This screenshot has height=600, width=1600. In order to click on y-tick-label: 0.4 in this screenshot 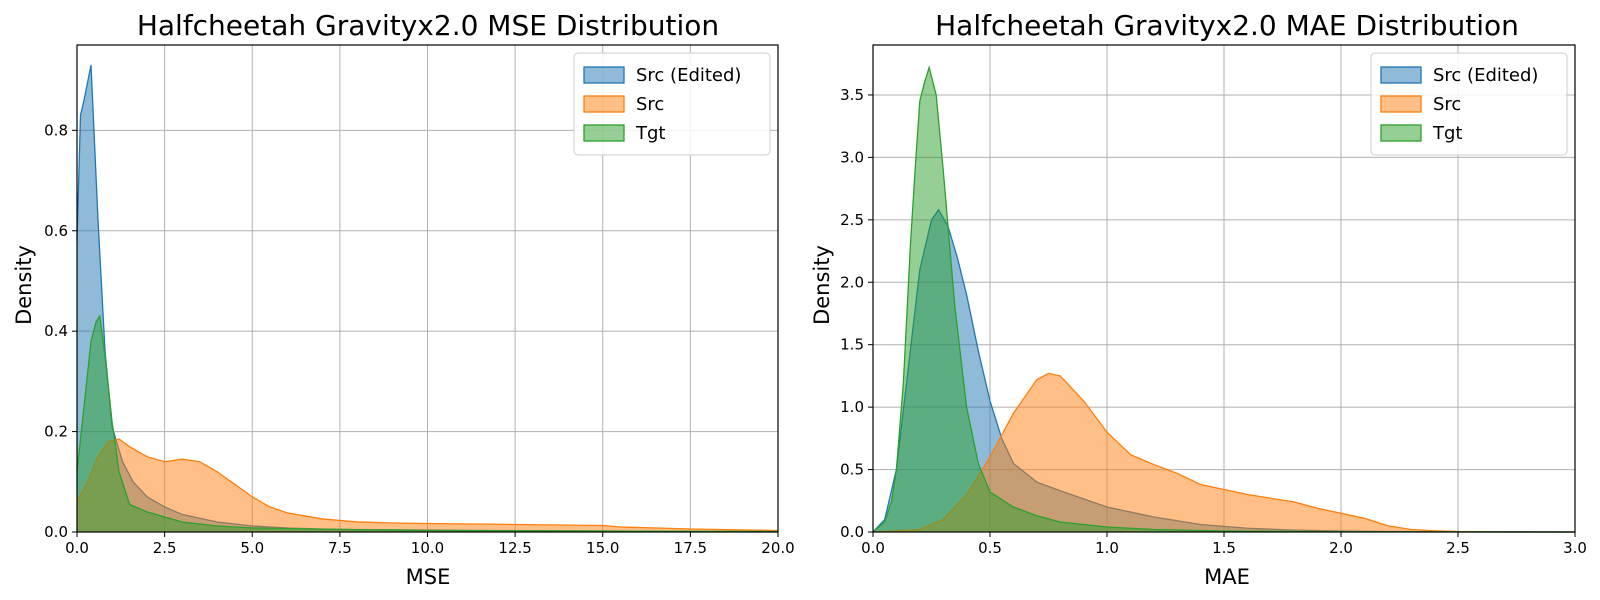, I will do `click(56, 331)`.